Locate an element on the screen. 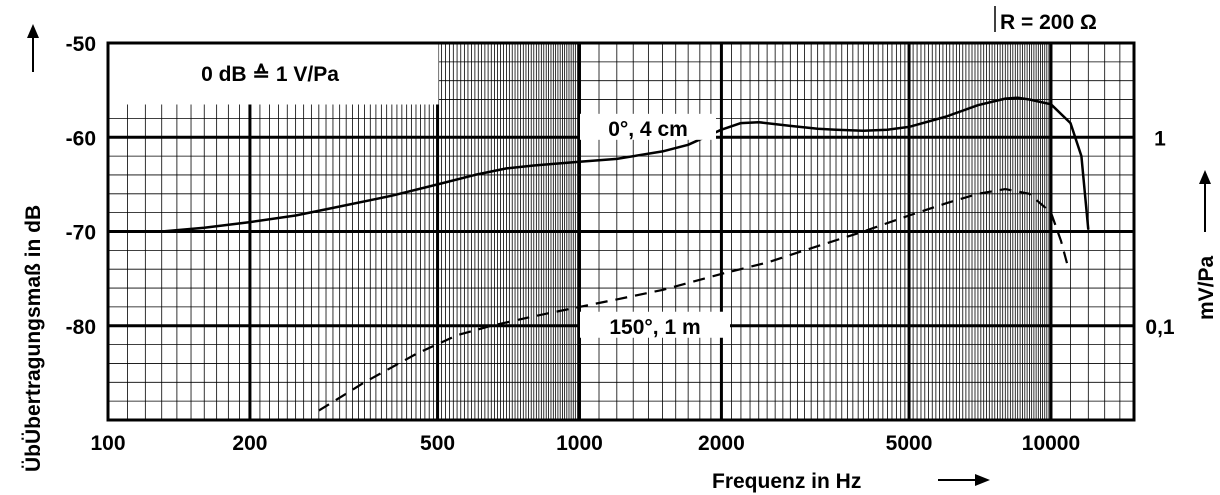 The image size is (1220, 495). x-tick-label: 2000 is located at coordinates (721, 443).